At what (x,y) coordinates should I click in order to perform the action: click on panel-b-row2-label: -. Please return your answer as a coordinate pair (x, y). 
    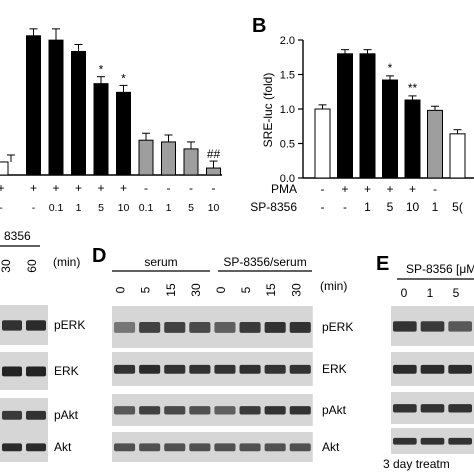
    Looking at the image, I should click on (345, 207).